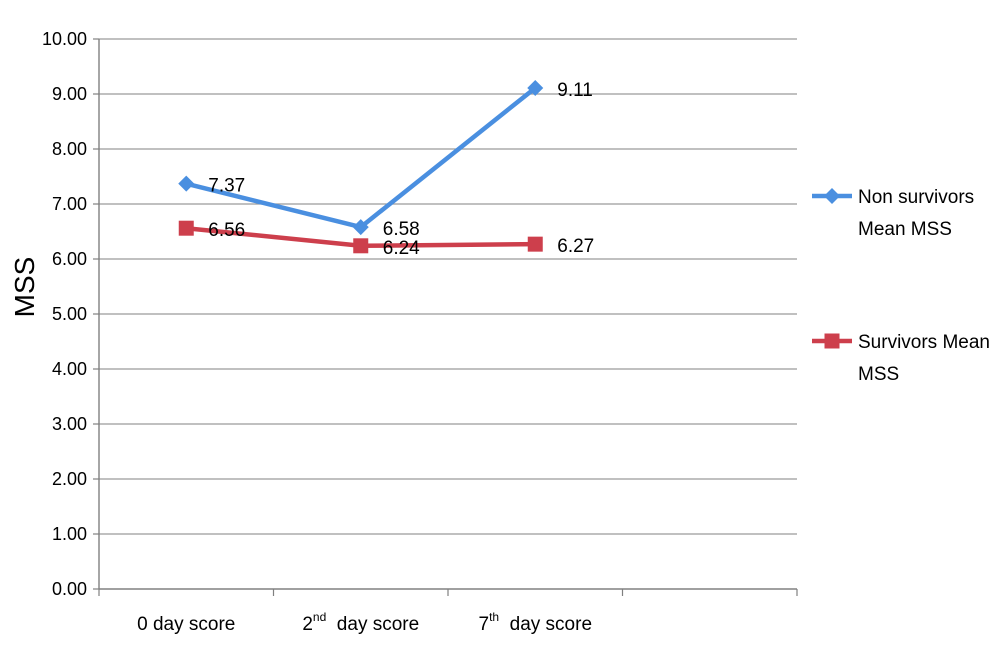  I want to click on series-group: 7.37 6.58 9.11 6.56 6.24 6.27, so click(386, 169).